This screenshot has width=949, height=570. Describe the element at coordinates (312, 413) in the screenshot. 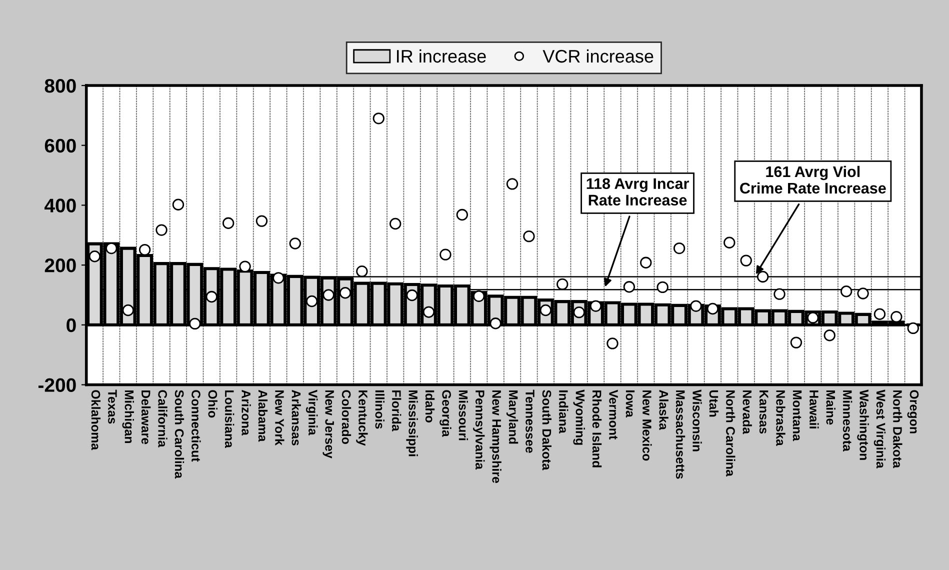

I see `x-tick-label: Virginia` at that location.